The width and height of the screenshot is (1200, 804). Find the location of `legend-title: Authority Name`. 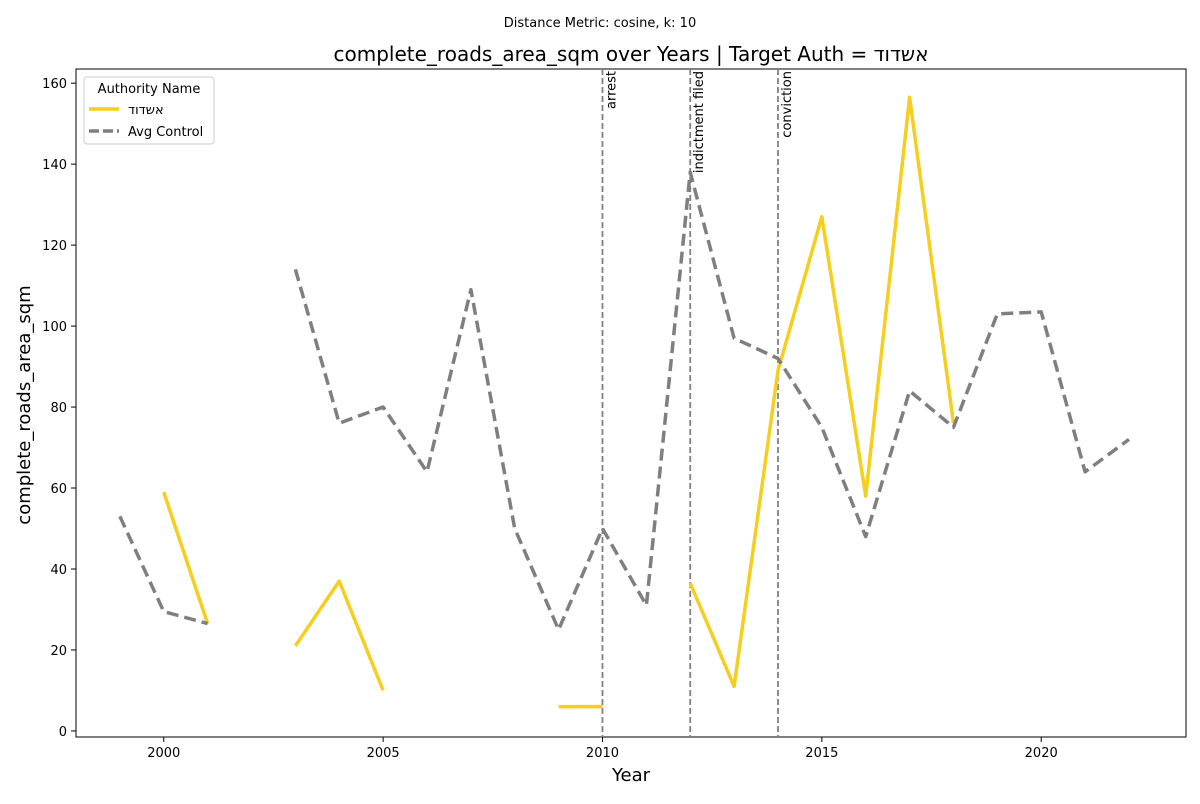

legend-title: Authority Name is located at coordinates (149, 89).